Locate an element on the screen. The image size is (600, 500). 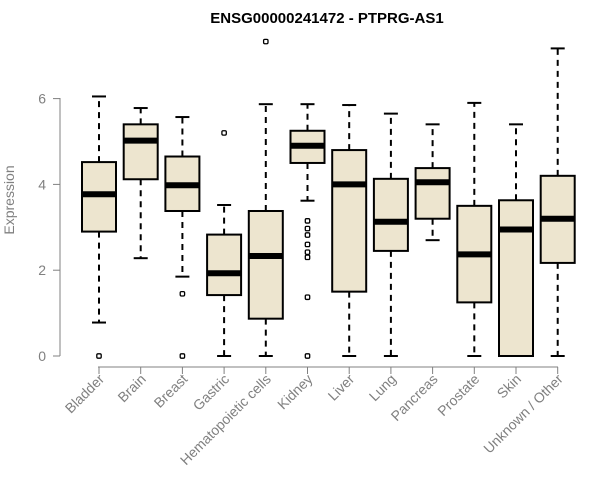
box-pancreas is located at coordinates (432, 182).